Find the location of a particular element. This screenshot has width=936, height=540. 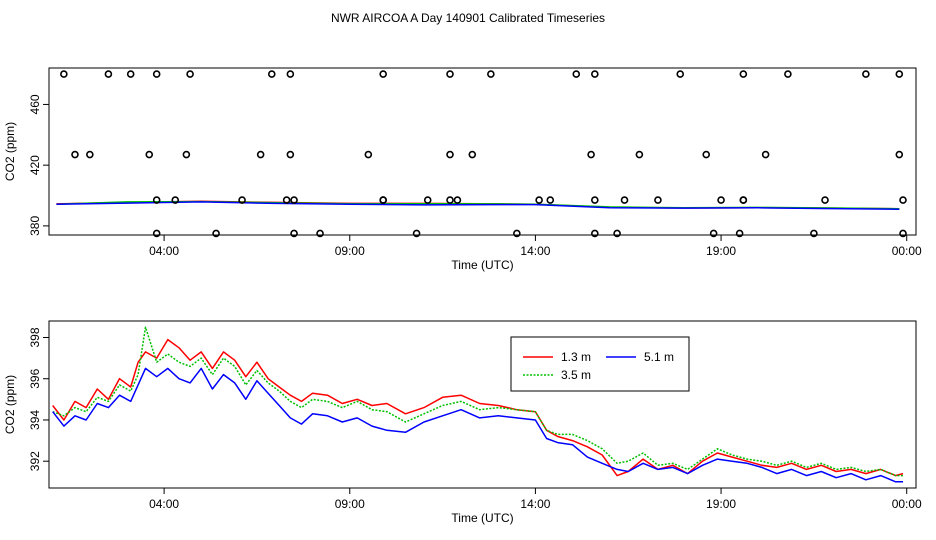

y-tick-label: 396 is located at coordinates (35, 378).